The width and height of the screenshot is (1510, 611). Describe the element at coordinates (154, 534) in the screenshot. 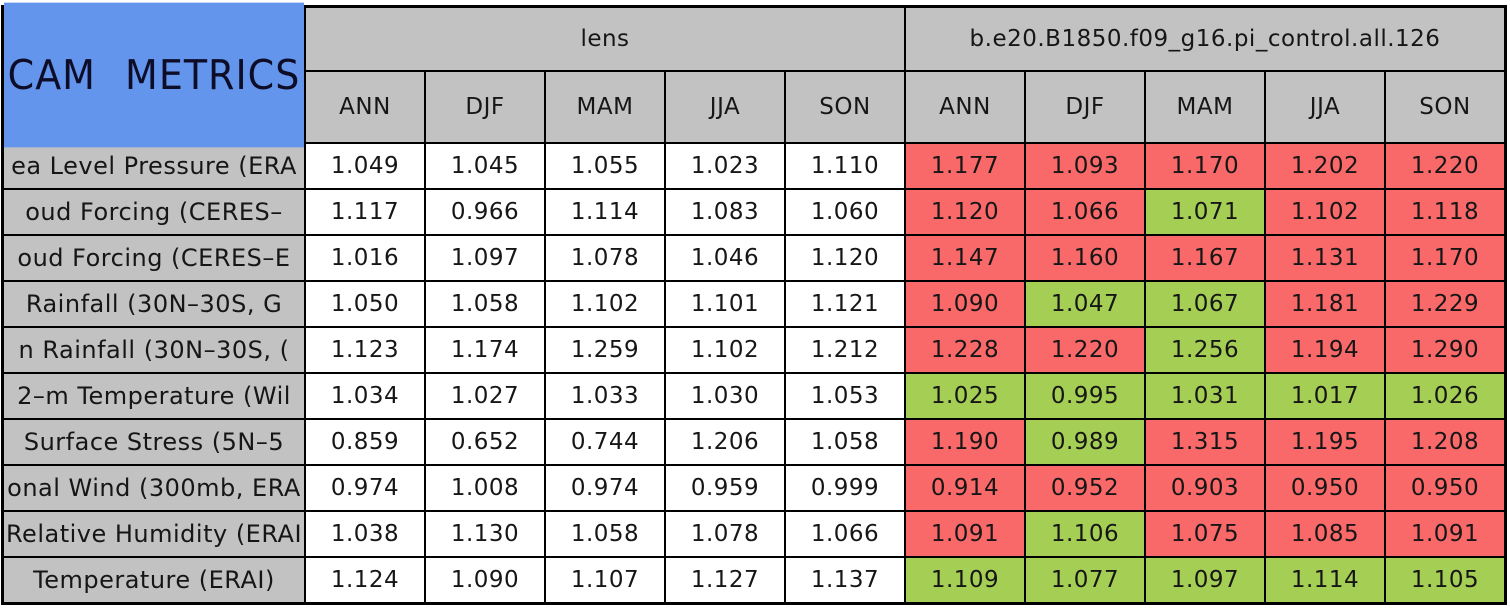

I see `row-label: Relative Humidity (ERAI` at that location.